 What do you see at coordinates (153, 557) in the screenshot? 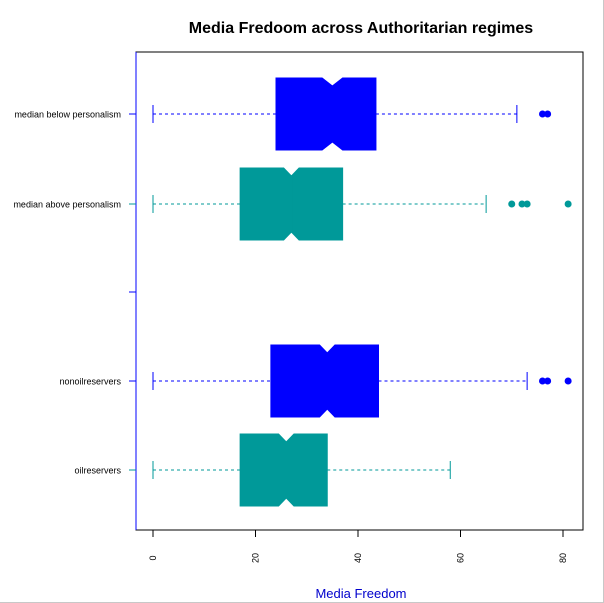
I see `x-tick-label: 0` at bounding box center [153, 557].